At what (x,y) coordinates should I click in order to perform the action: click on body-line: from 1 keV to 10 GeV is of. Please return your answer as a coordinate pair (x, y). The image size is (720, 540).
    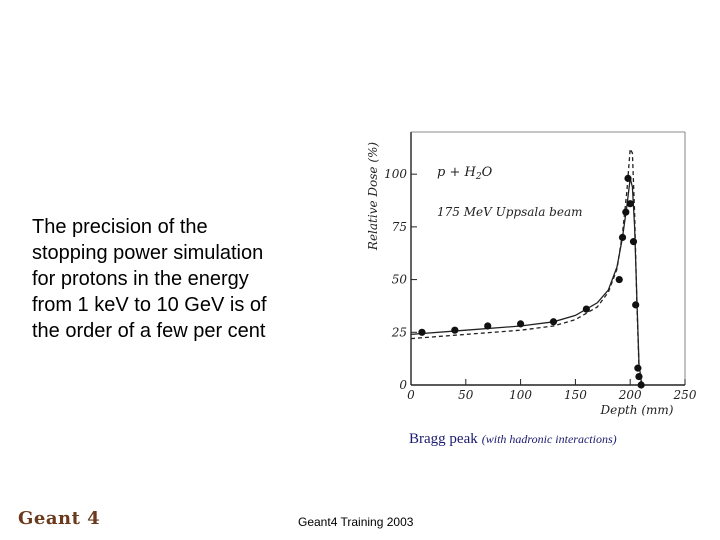
    Looking at the image, I should click on (149, 305).